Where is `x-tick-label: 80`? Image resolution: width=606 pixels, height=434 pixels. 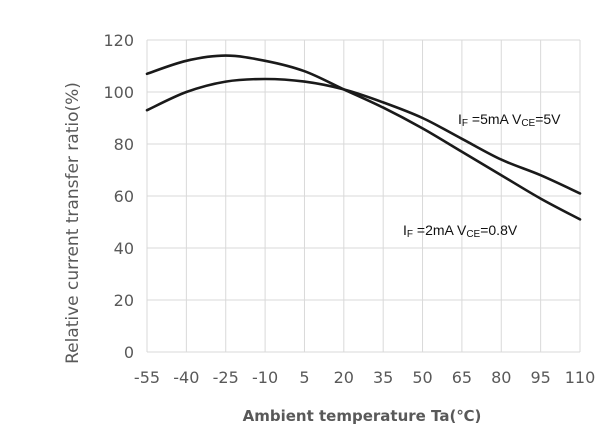 x-tick-label: 80 is located at coordinates (501, 377).